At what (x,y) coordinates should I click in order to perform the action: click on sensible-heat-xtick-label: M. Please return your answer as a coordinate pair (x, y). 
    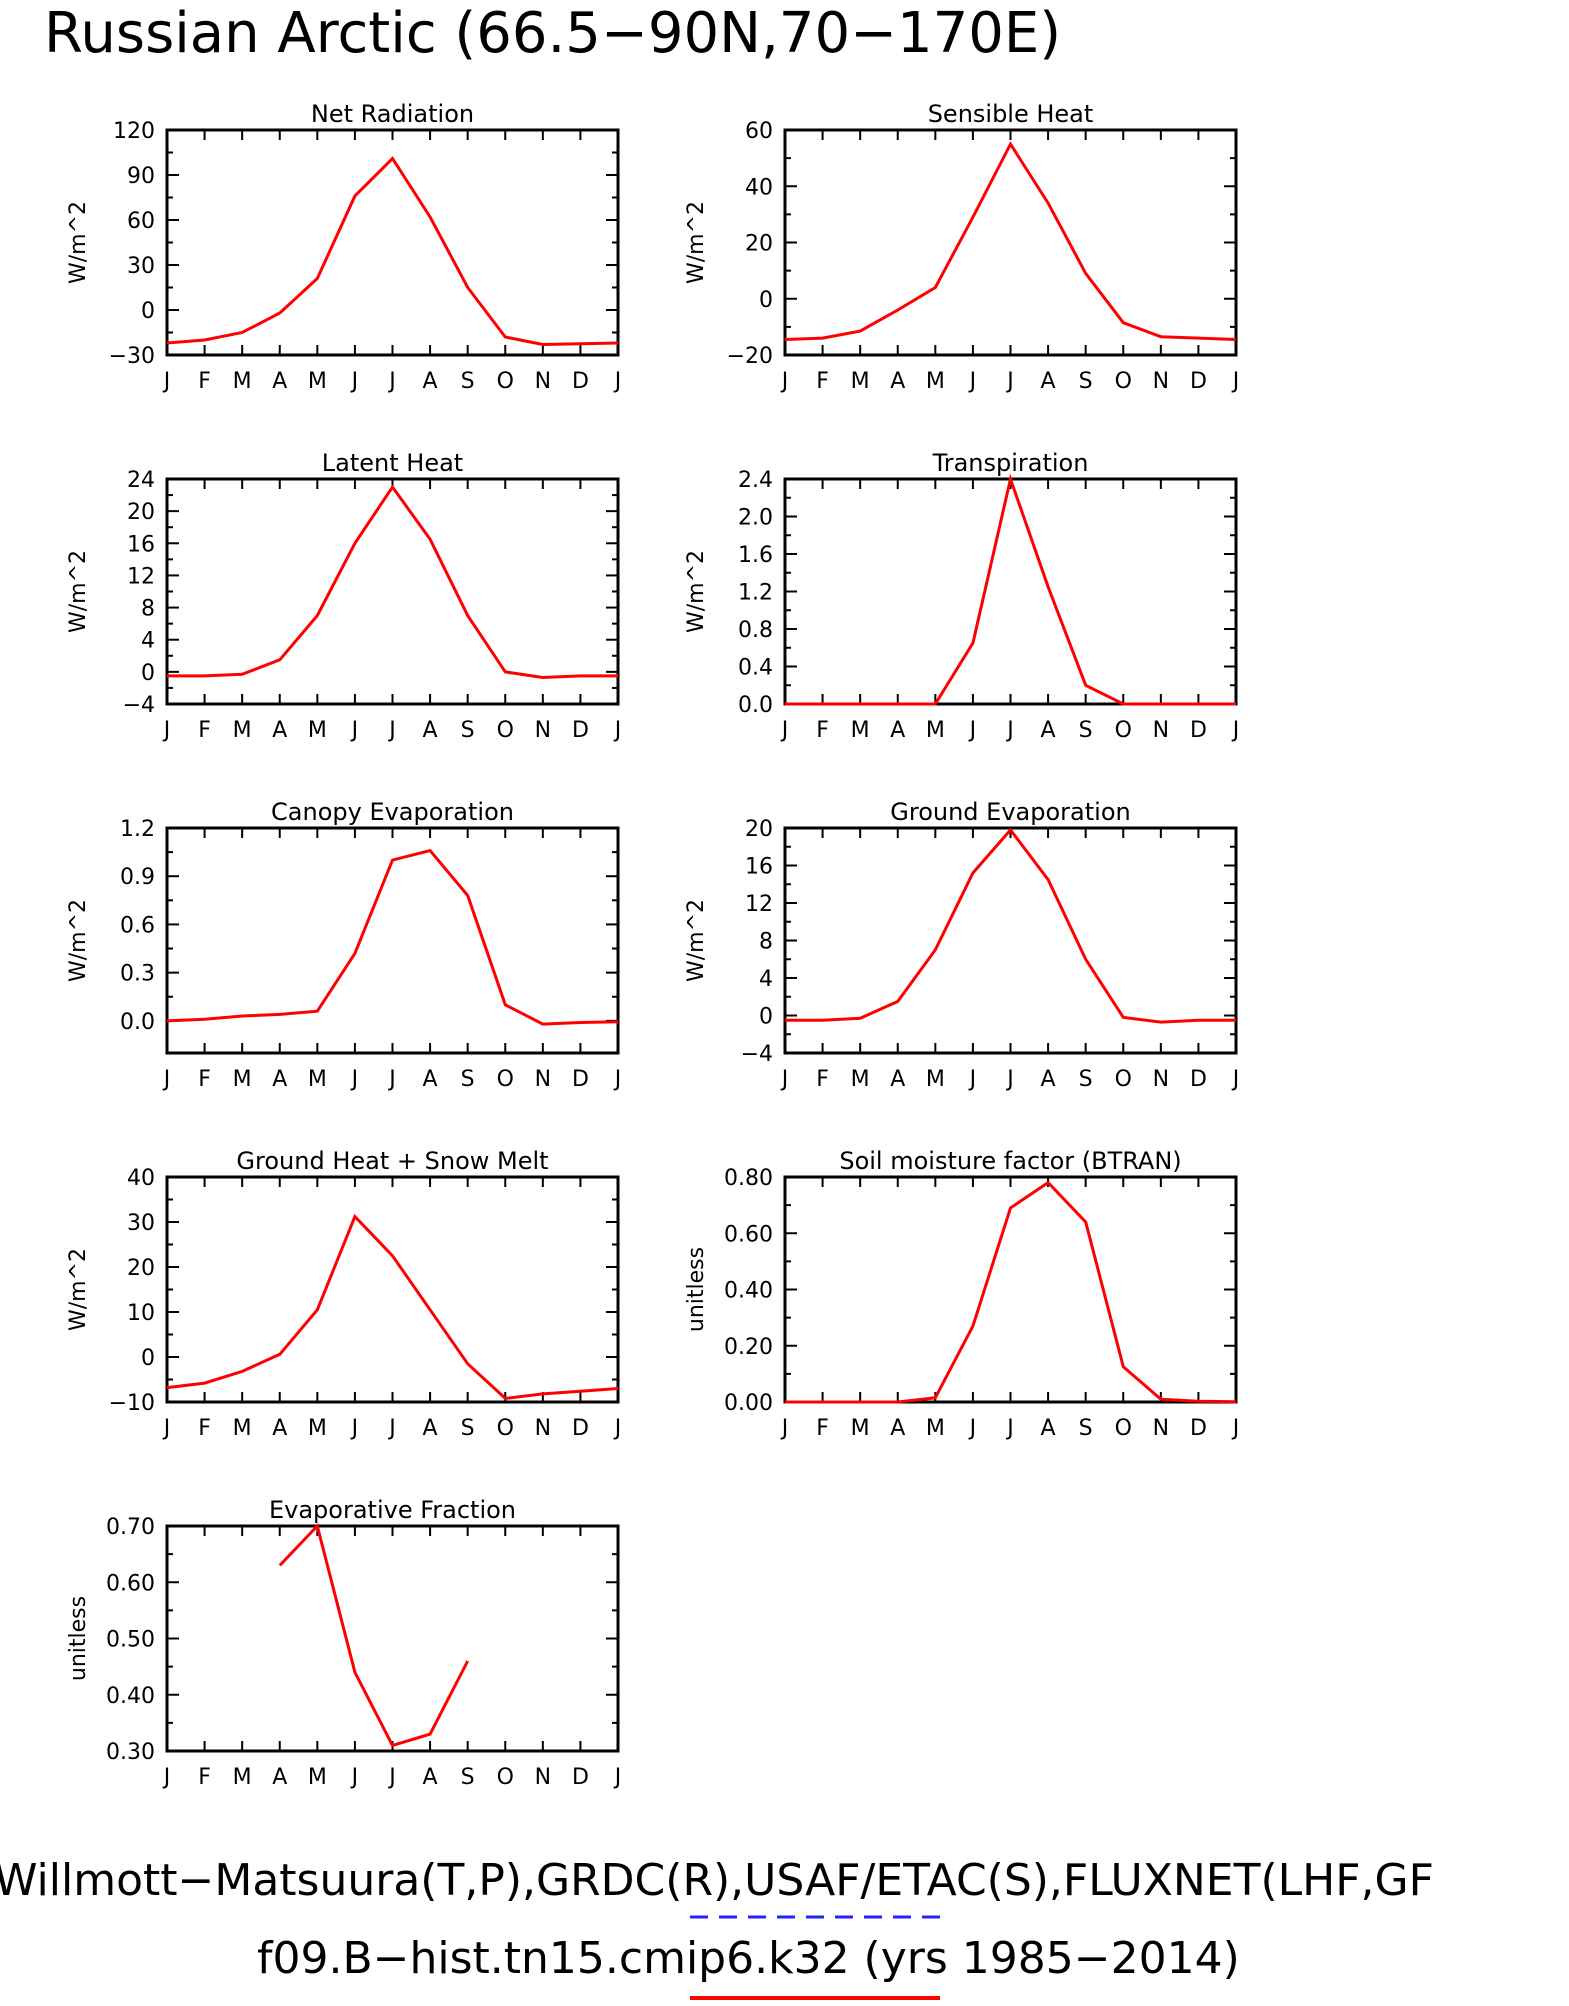
    Looking at the image, I should click on (935, 381).